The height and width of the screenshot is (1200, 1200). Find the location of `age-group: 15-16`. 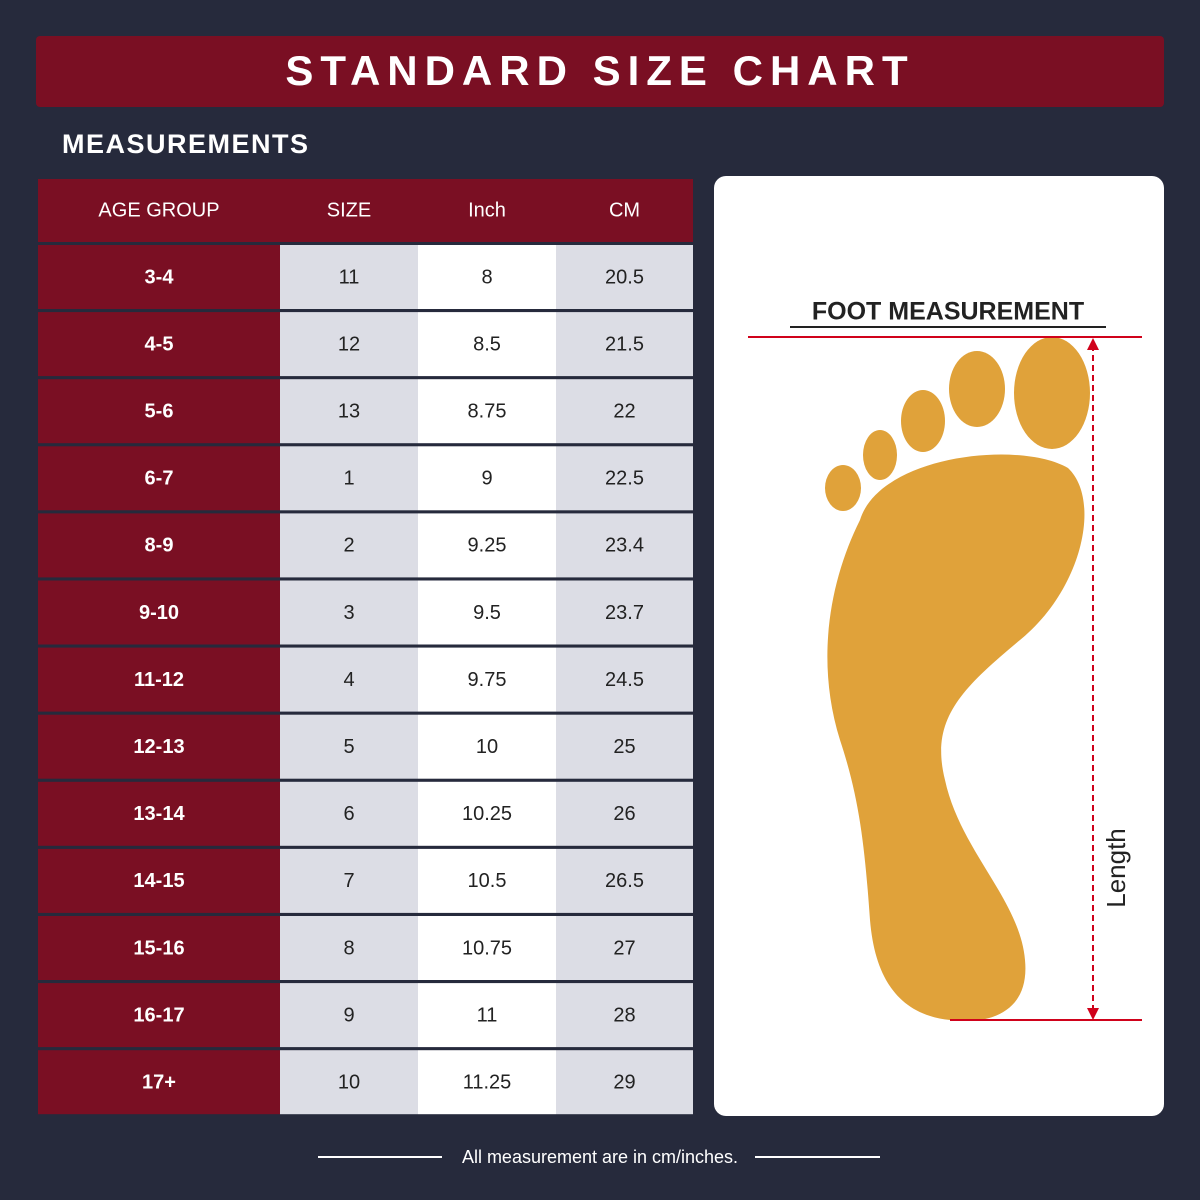

age-group: 15-16 is located at coordinates (158, 948).